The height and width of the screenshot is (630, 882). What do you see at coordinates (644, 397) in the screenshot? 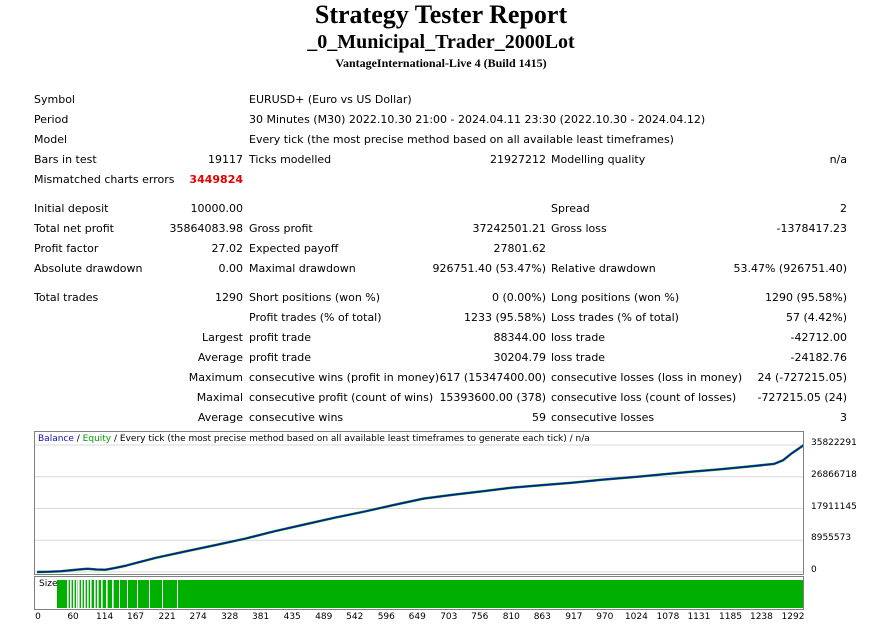
I see `maximal-cons-loss-label: consecutive loss (count of losses)` at bounding box center [644, 397].